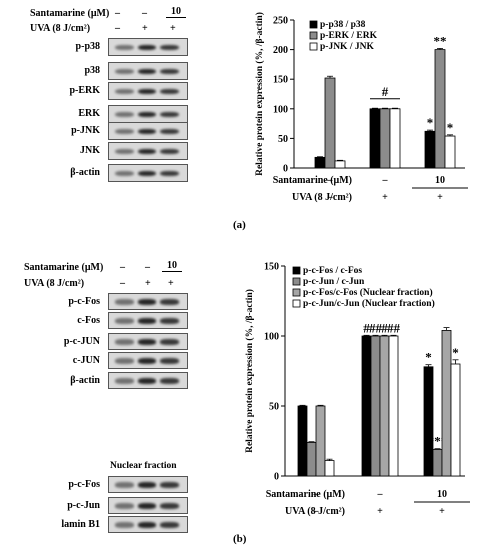 The image size is (482, 550). What do you see at coordinates (334, 282) in the screenshot?
I see `legend-label: p-c-Jun / c-Jun` at bounding box center [334, 282].